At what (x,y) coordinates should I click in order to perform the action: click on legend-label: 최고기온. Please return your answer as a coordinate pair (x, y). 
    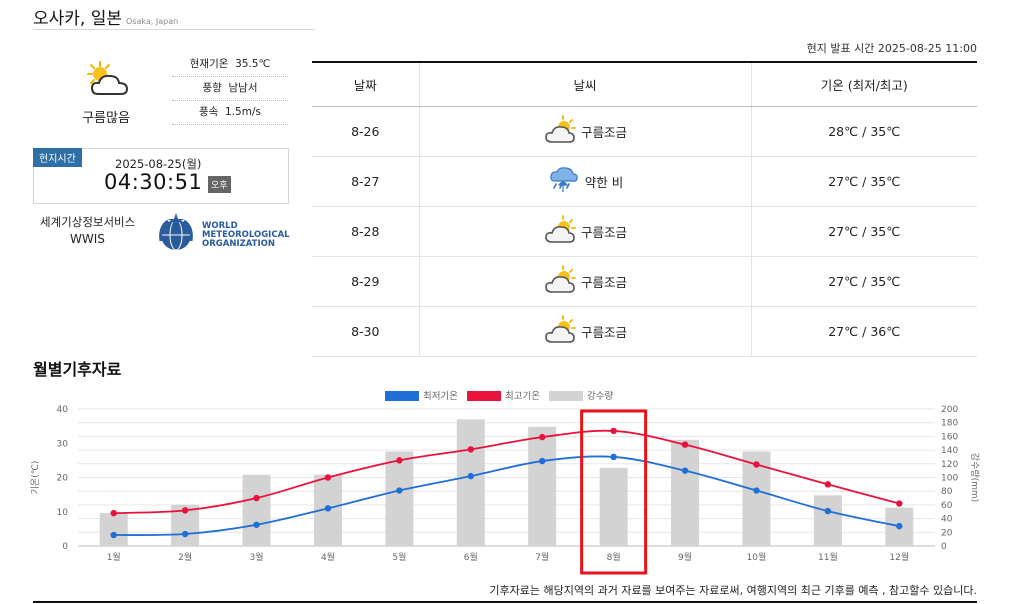
    Looking at the image, I should click on (522, 396).